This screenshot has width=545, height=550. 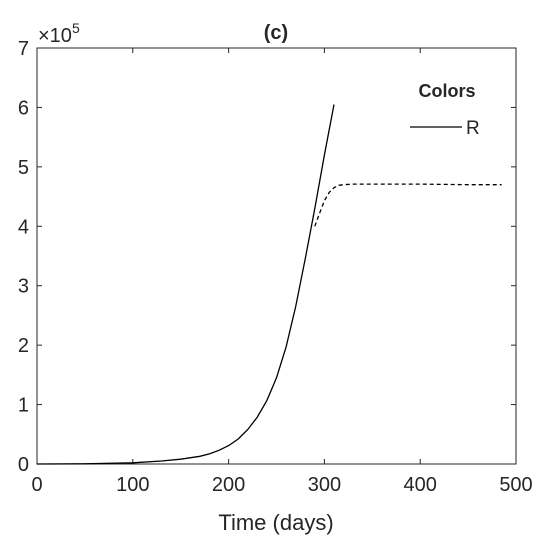 What do you see at coordinates (324, 485) in the screenshot?
I see `x-tick-label-300: 300` at bounding box center [324, 485].